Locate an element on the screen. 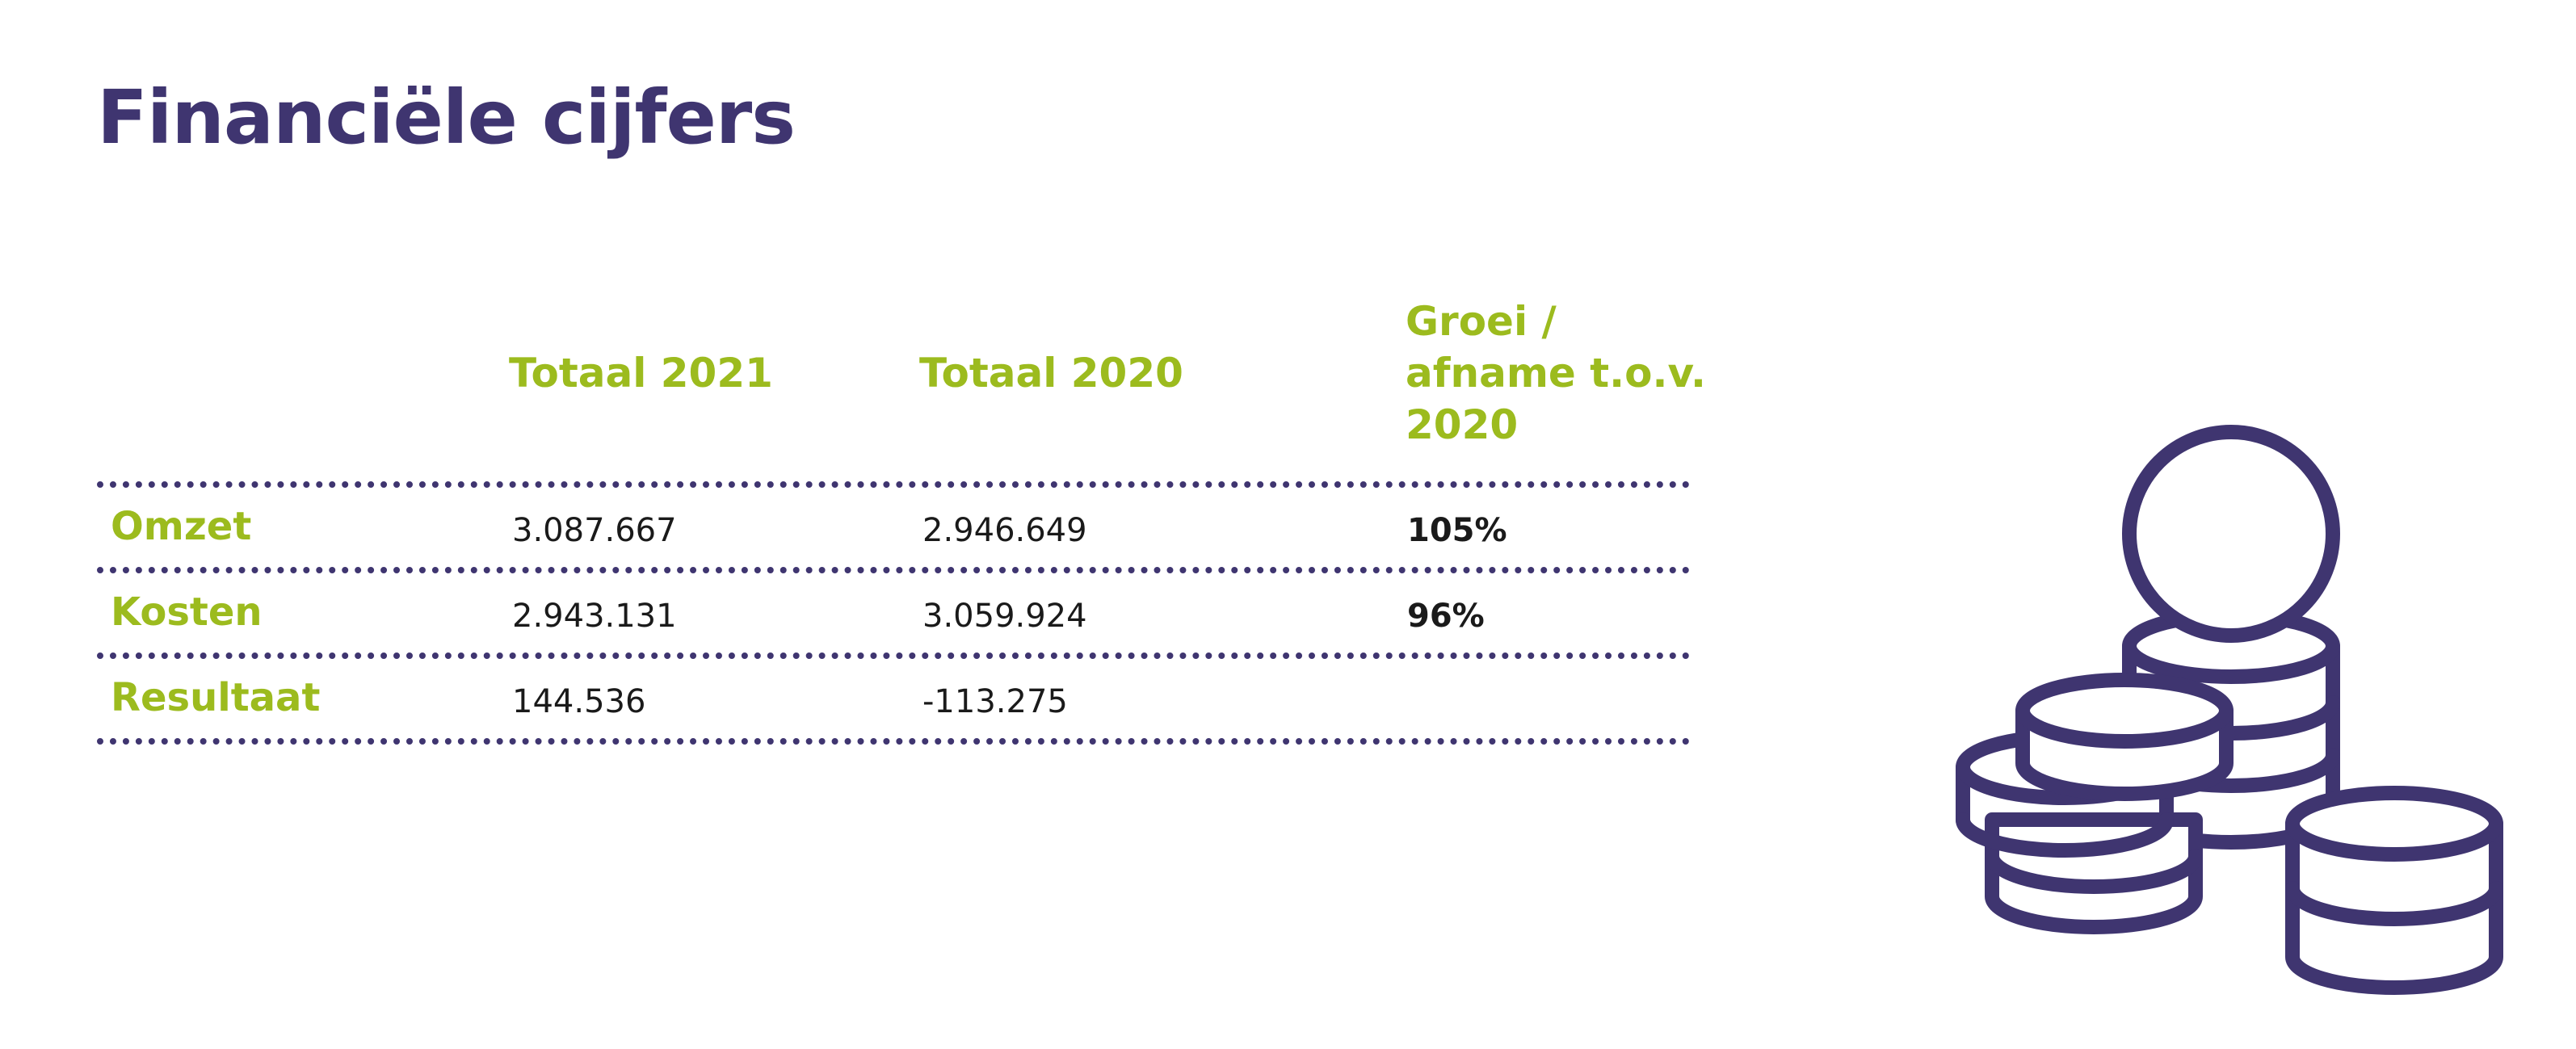  column-header-line: afname t.o.v. is located at coordinates (1556, 373).